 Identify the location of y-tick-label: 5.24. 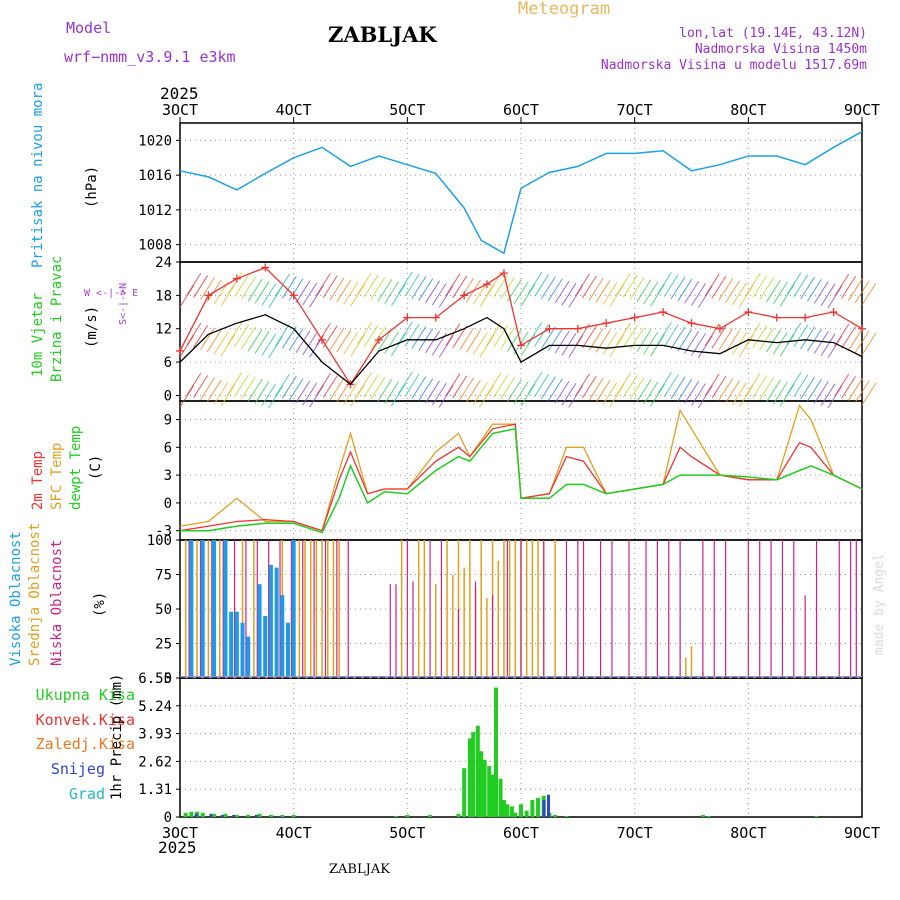
(155, 707).